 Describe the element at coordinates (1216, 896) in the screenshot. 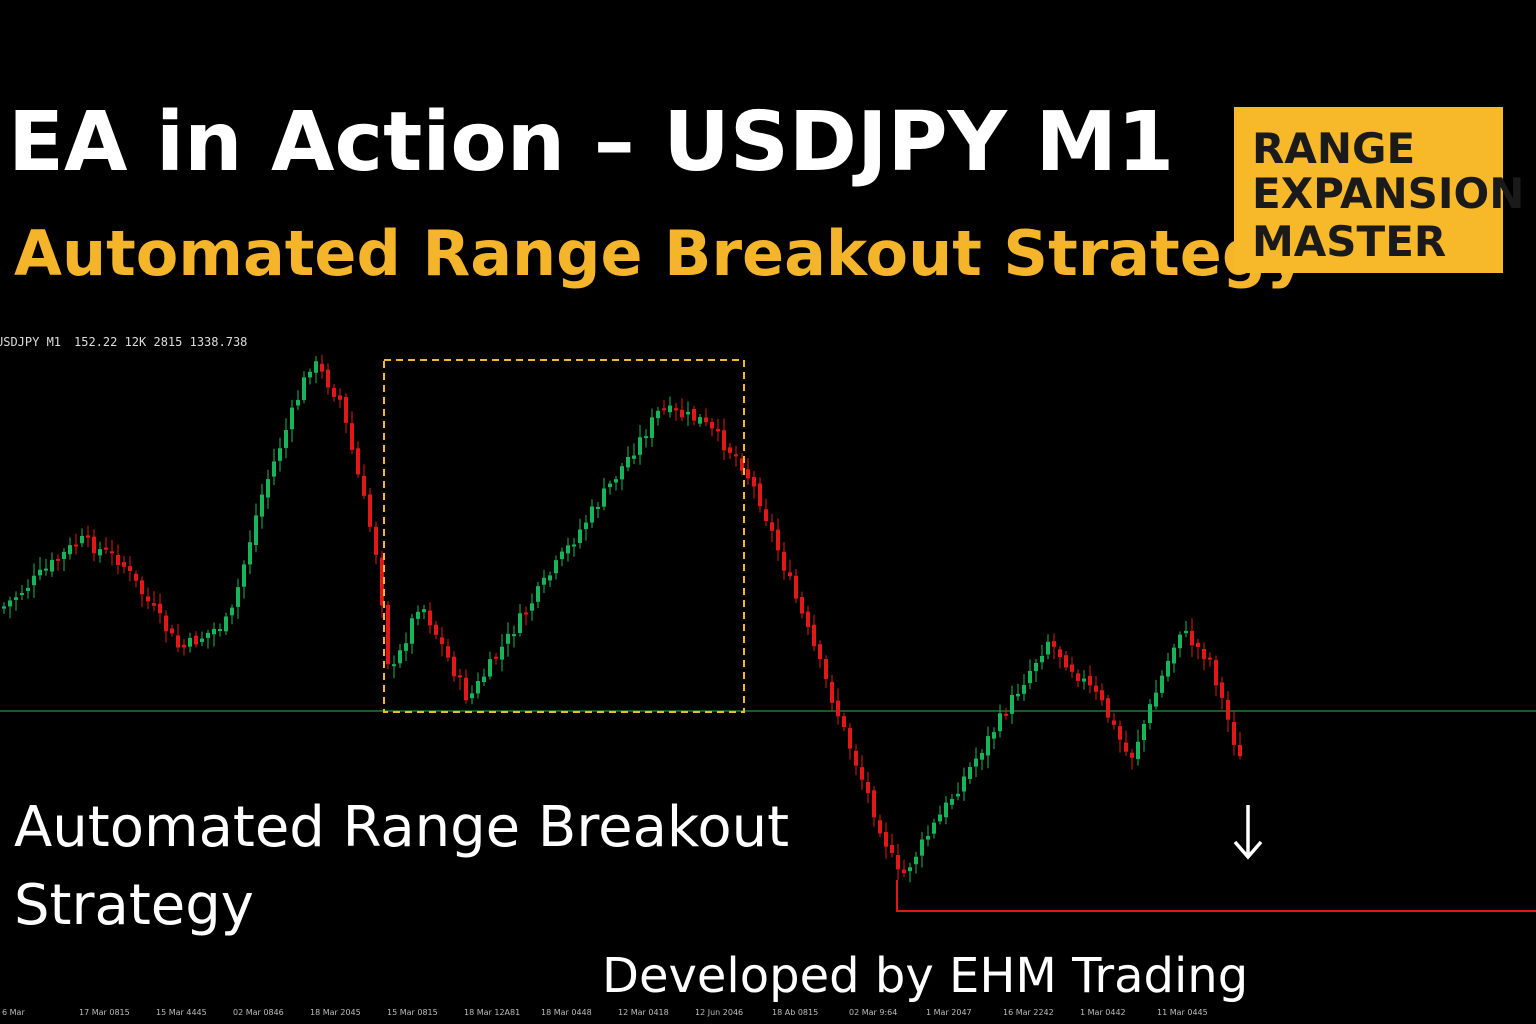

I see `breakout-line` at that location.